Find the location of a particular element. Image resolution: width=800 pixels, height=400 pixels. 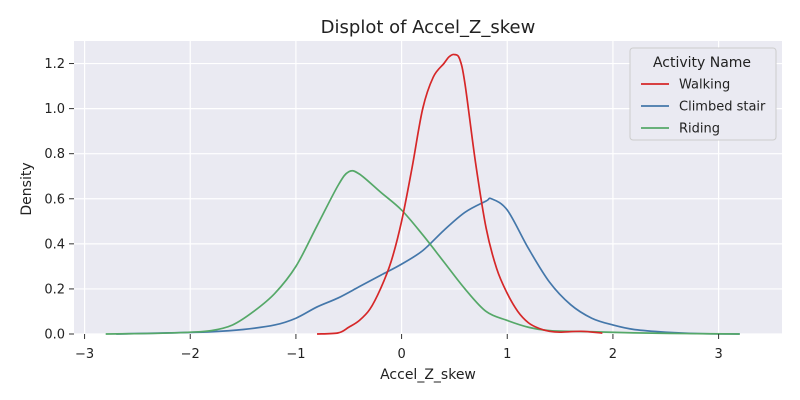

x-tick-label: −2 is located at coordinates (190, 354).